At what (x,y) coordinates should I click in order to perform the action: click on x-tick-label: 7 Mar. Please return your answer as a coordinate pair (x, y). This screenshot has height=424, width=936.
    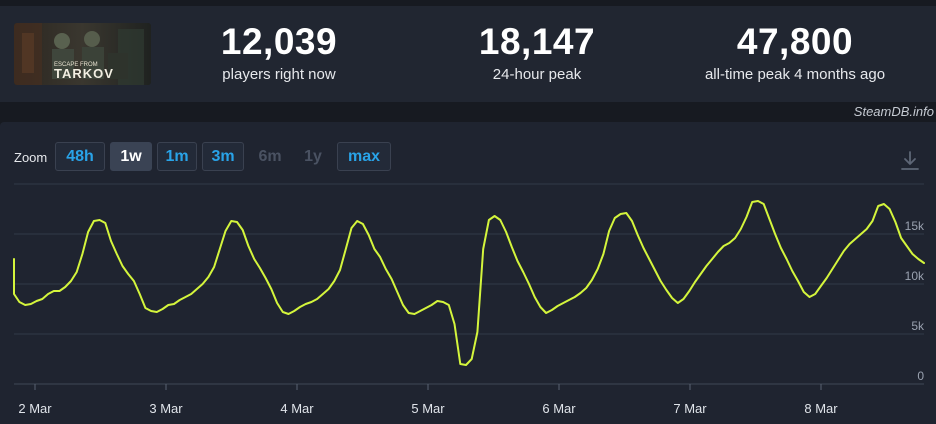
    Looking at the image, I should click on (690, 408).